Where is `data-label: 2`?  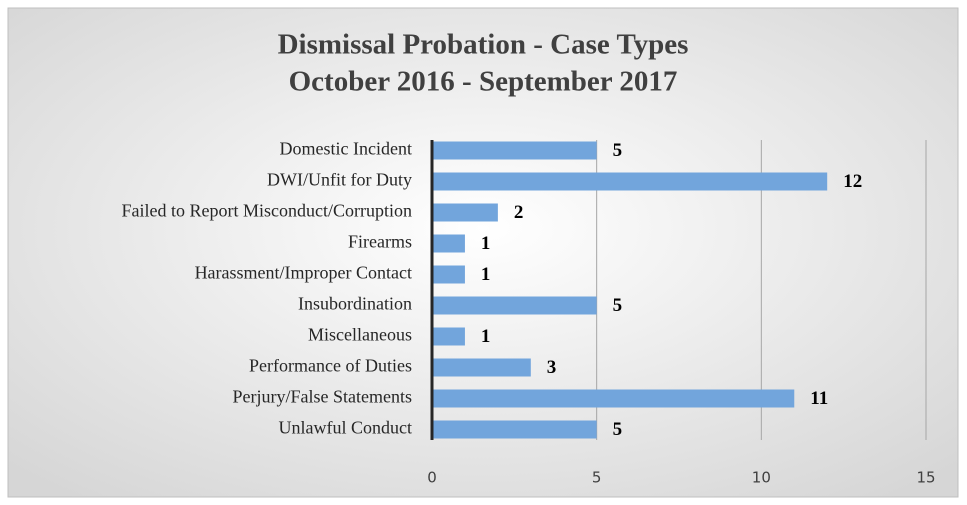
data-label: 2 is located at coordinates (519, 212).